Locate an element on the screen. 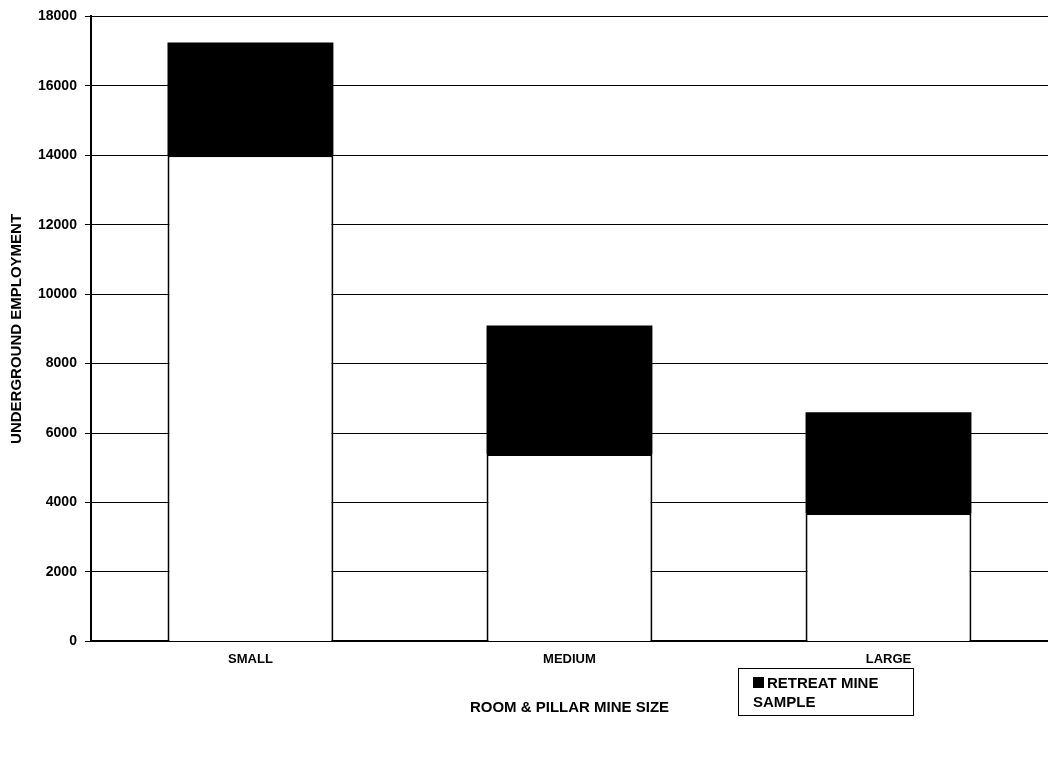  y-tick-label: 0 is located at coordinates (73, 640).